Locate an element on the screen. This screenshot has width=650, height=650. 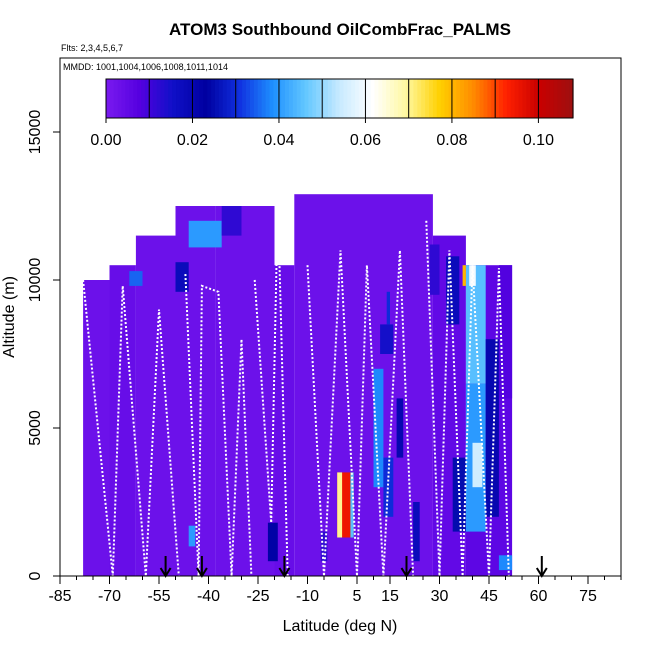
flights-note: Flts: 2,3,4,5,6,7 is located at coordinates (92, 48).